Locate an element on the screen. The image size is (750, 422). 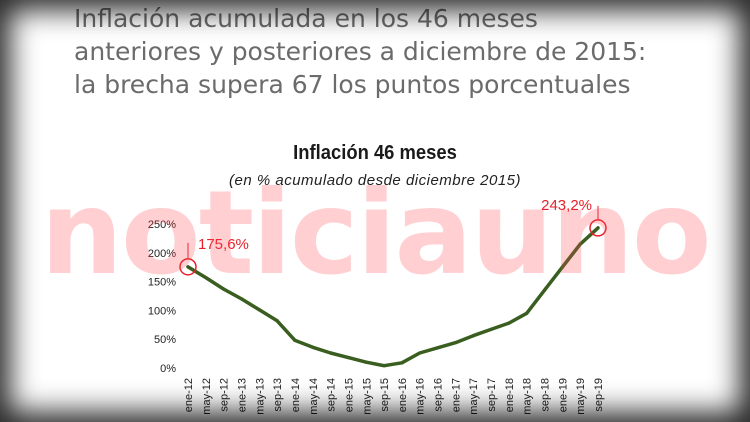
x-tick-label: ene-16 is located at coordinates (403, 395).